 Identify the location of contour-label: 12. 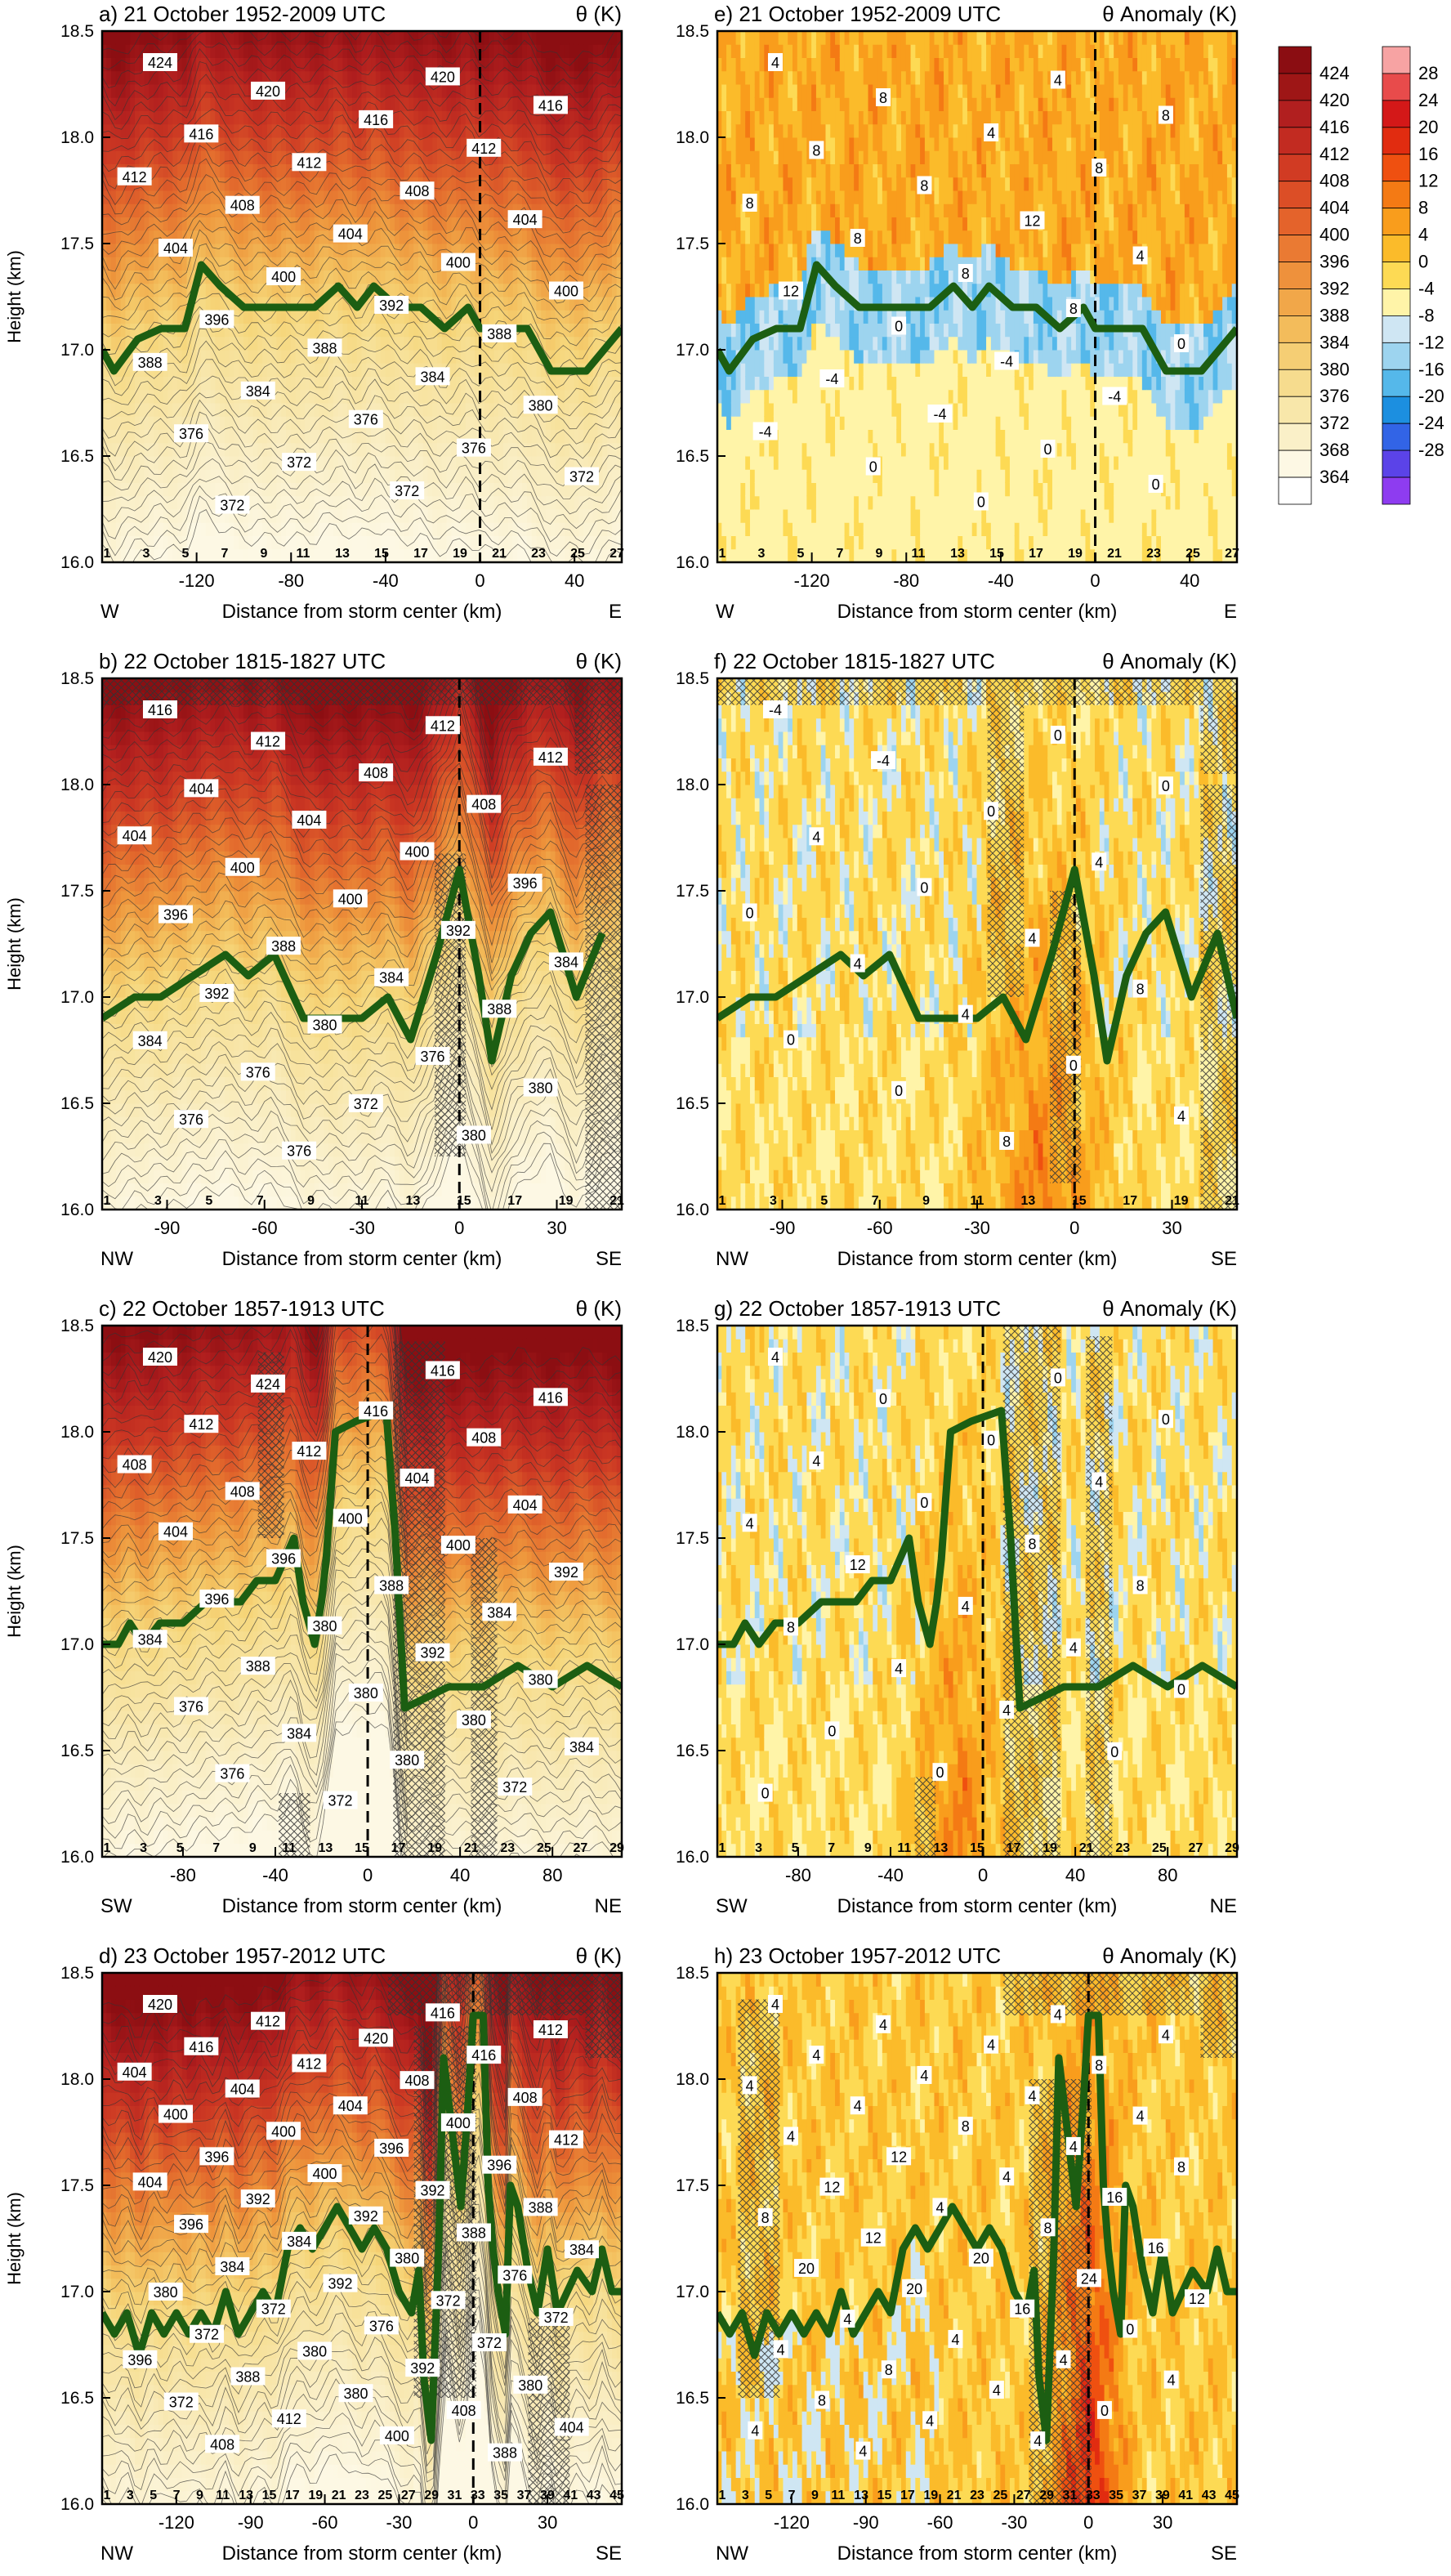
(899, 2156).